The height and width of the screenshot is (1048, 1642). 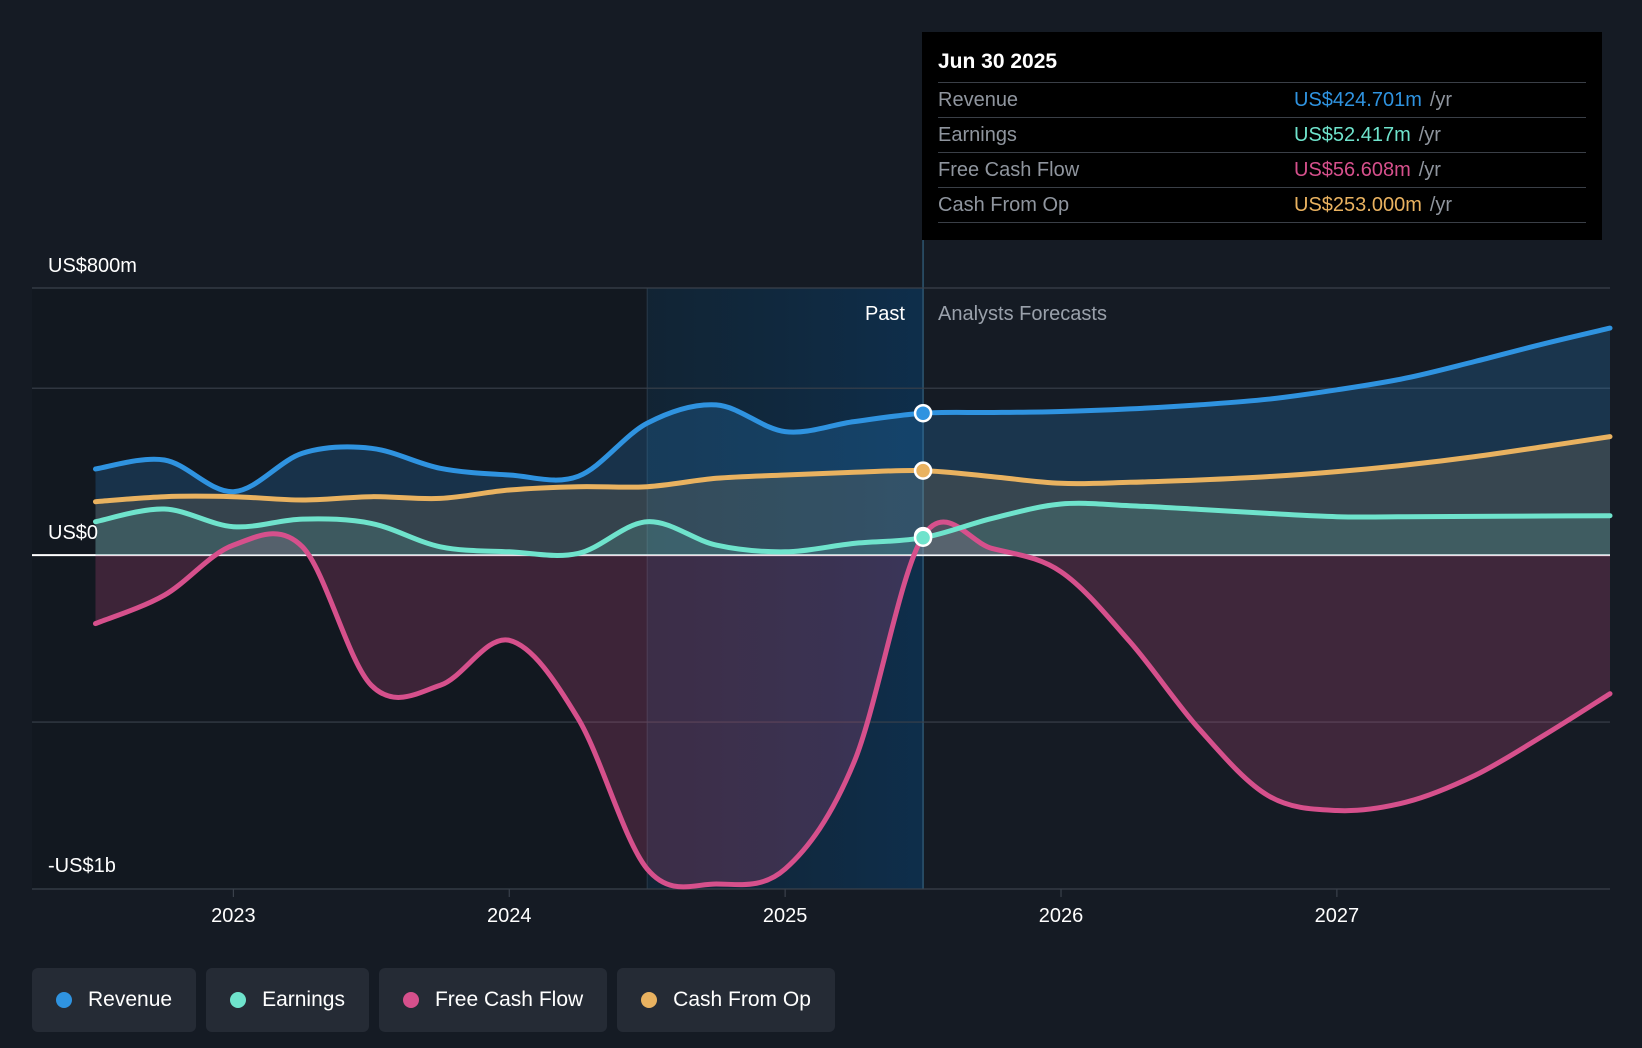 What do you see at coordinates (303, 999) in the screenshot?
I see `legend-label: Earnings` at bounding box center [303, 999].